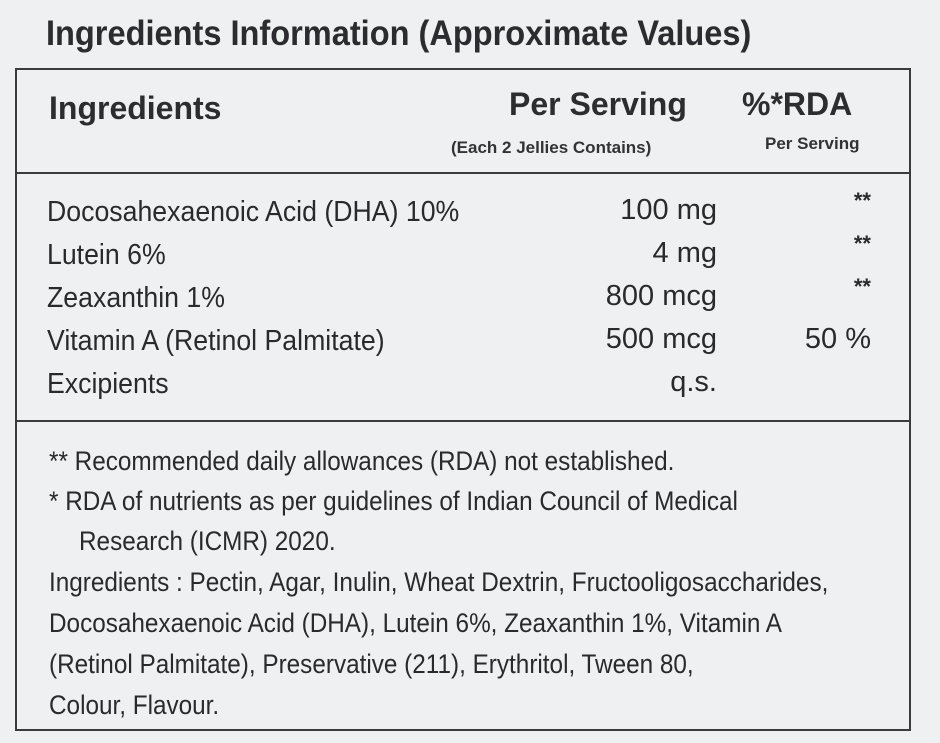 This screenshot has width=940, height=743. I want to click on column-header-ingredients: Ingredients, so click(135, 108).